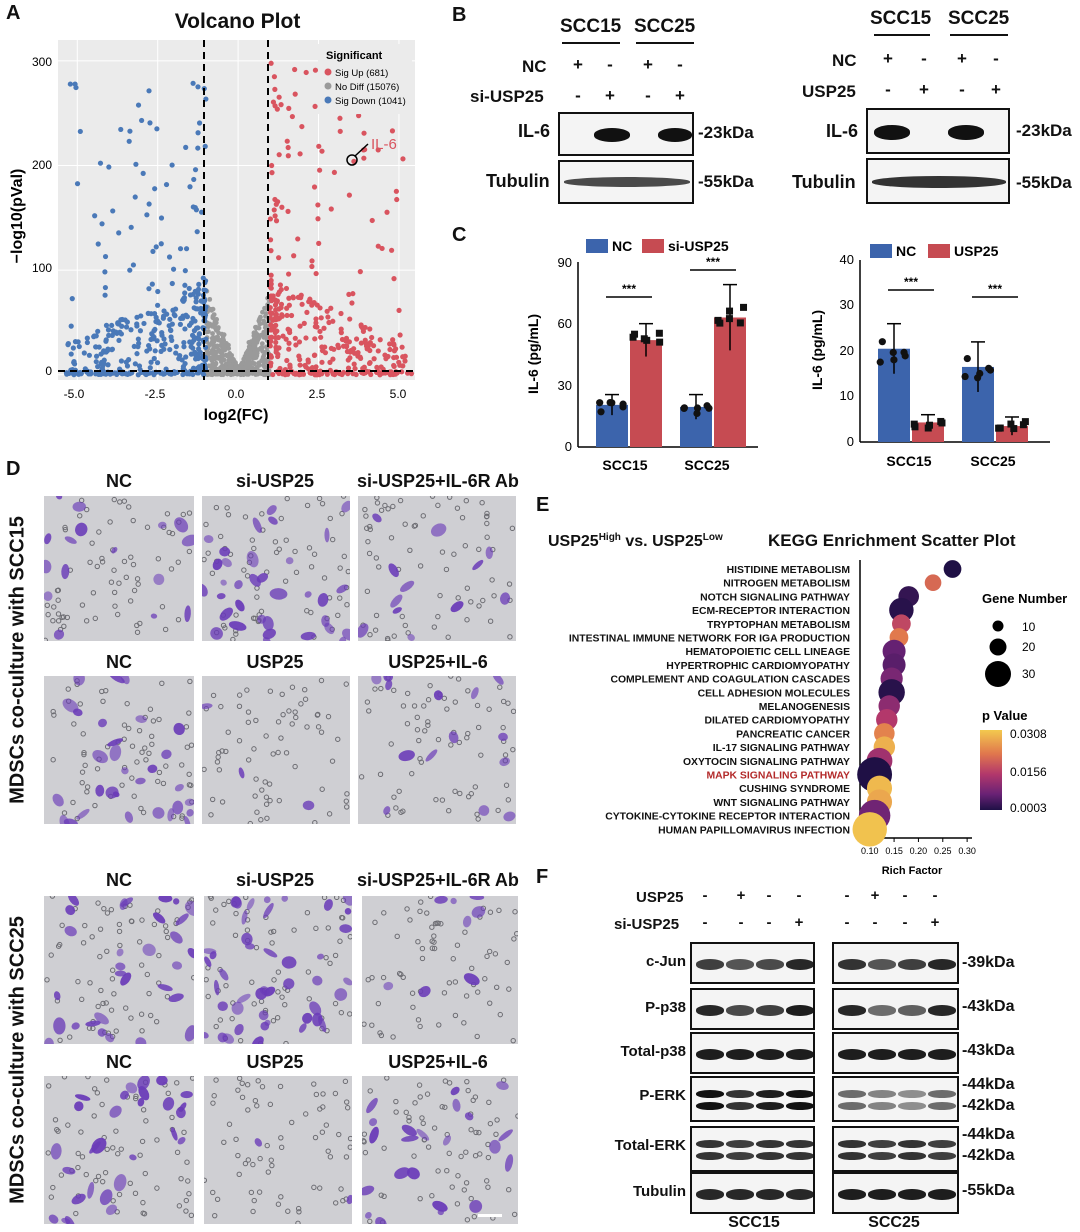 Image resolution: width=1080 pixels, height=1232 pixels. What do you see at coordinates (781, 748) in the screenshot?
I see `pathway-label: IL-17 SIGNALING PATHWAY` at bounding box center [781, 748].